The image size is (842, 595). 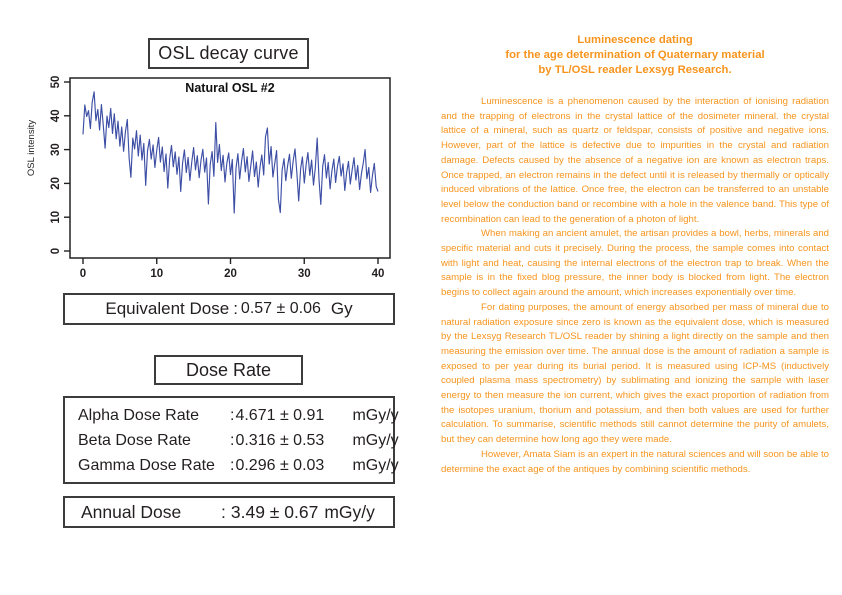 I want to click on heading-line-3: by TL/OSL reader Lexsyg Research., so click(x=635, y=70).